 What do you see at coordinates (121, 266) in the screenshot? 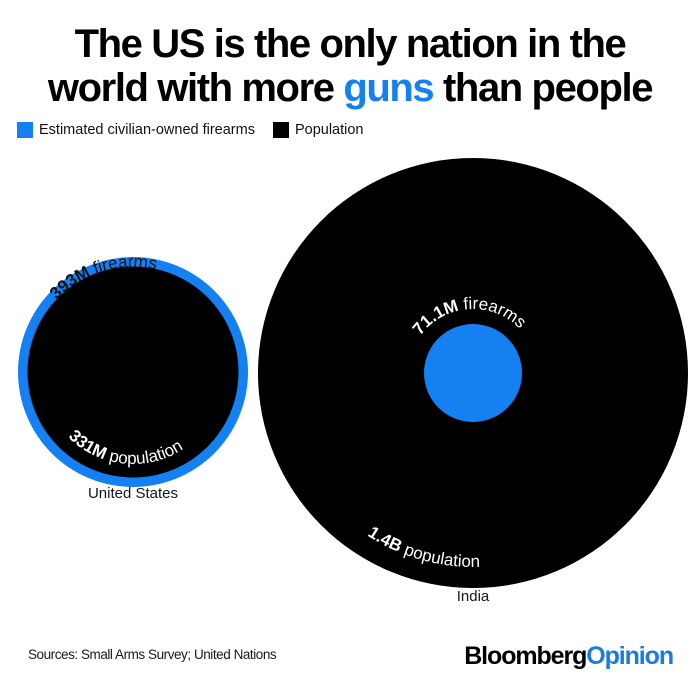
I see `us-firearms-unit: firearms` at bounding box center [121, 266].